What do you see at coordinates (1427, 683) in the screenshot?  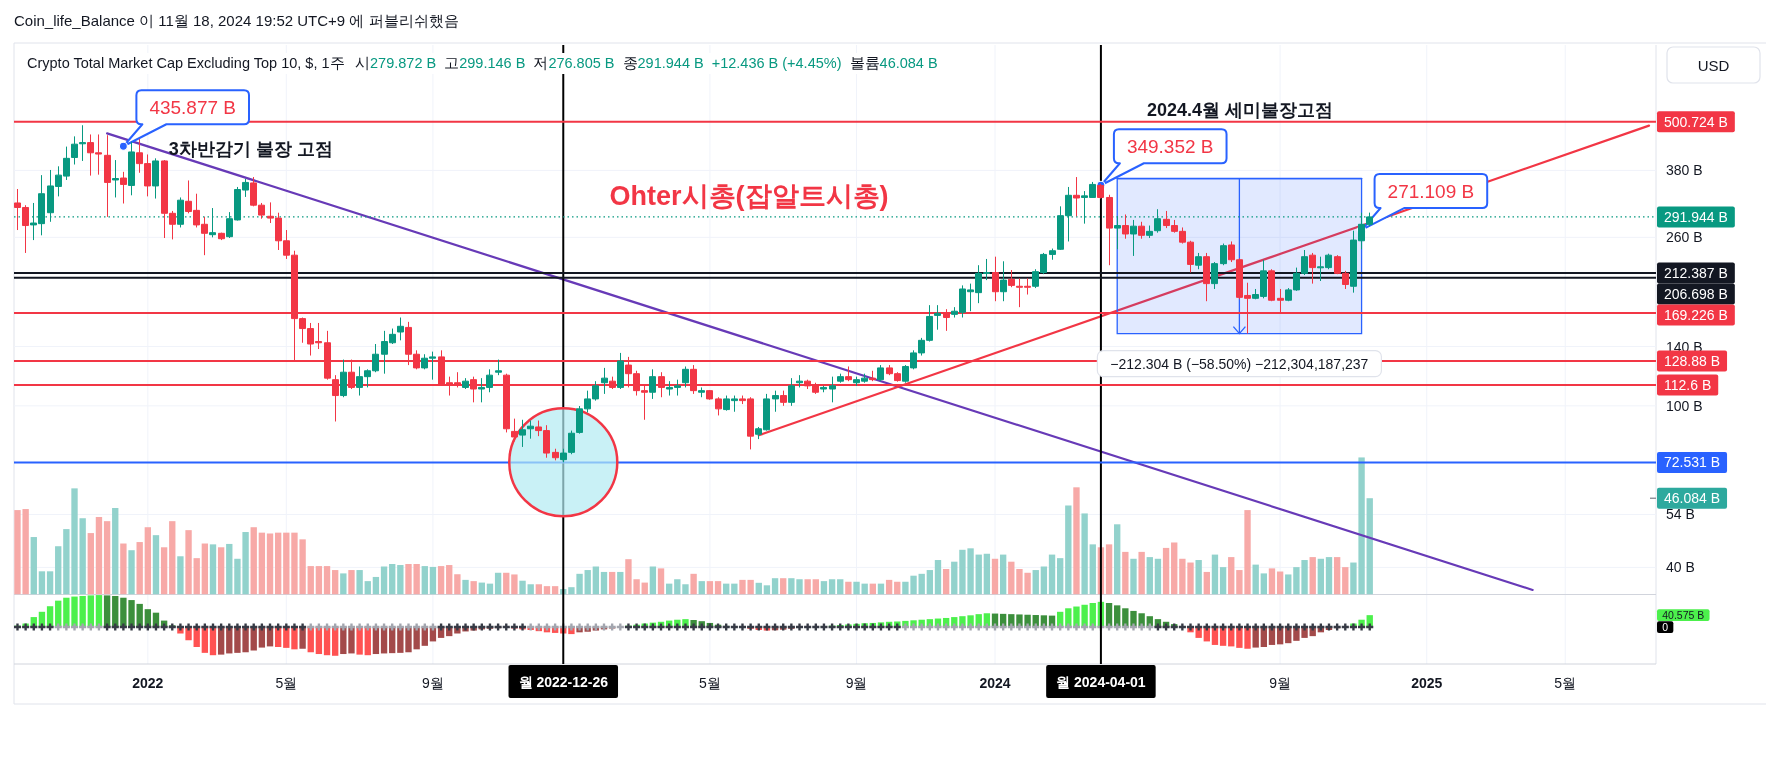 I see `x-tick-label: 2025` at bounding box center [1427, 683].